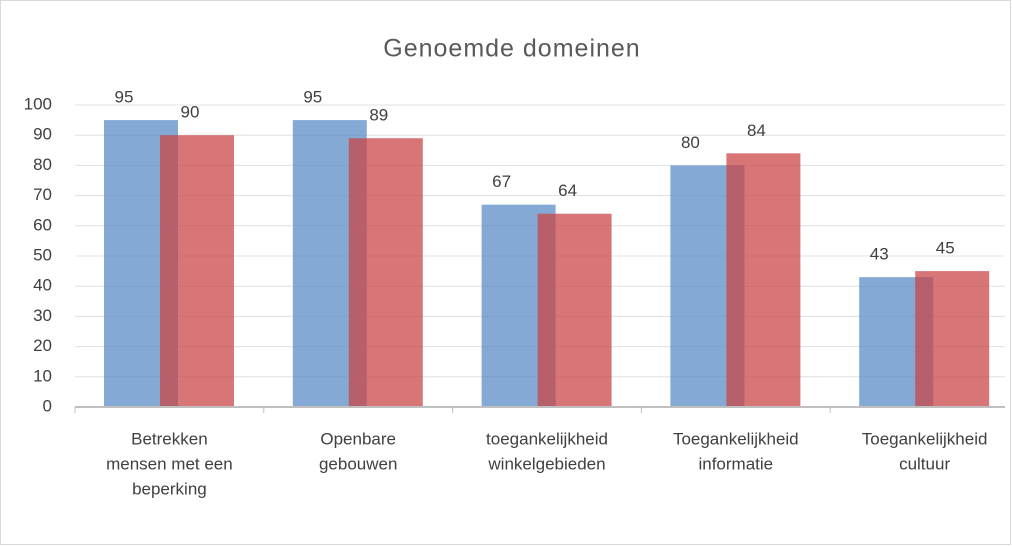 The image size is (1012, 546). What do you see at coordinates (378, 115) in the screenshot?
I see `data-label: 89` at bounding box center [378, 115].